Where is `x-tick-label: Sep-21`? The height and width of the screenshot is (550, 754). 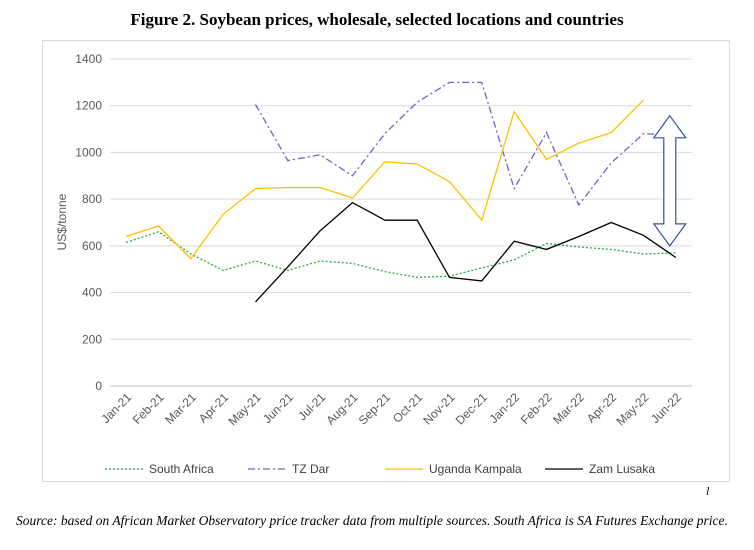
x-tick-label: Sep-21 is located at coordinates (374, 408).